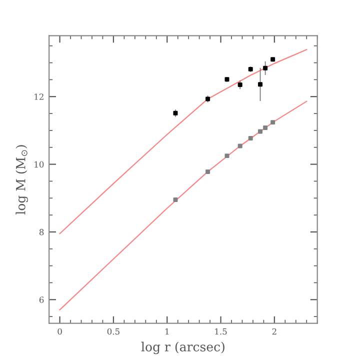 The height and width of the screenshot is (359, 353). What do you see at coordinates (22, 179) in the screenshot?
I see `y-axis-title: log M (M$_{⊙}$)` at bounding box center [22, 179].